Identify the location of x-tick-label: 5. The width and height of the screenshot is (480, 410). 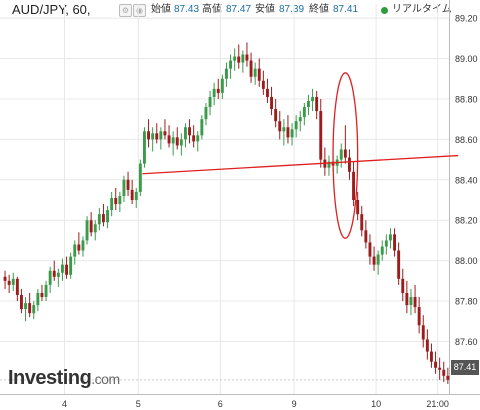
(138, 404).